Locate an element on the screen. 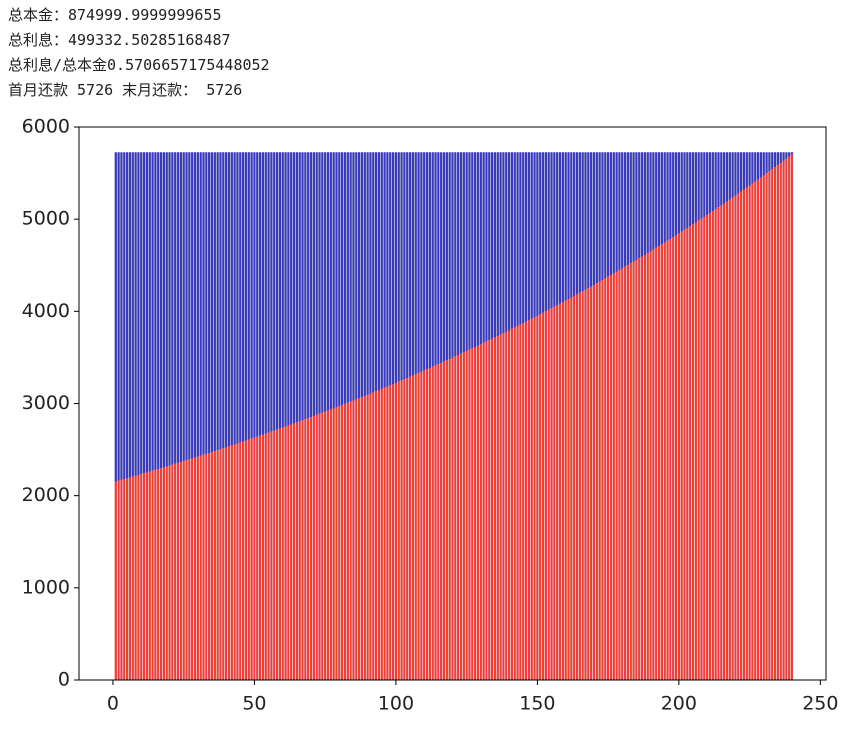 The image size is (857, 735). output-line: 总利息/总本金0.5706657175448052 is located at coordinates (139, 65).